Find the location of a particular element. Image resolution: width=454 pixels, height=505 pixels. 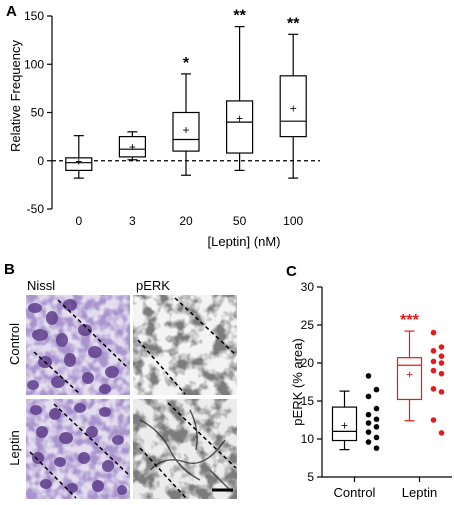

panel-a-y-axis-label: Relative Frequency is located at coordinates (15, 96).